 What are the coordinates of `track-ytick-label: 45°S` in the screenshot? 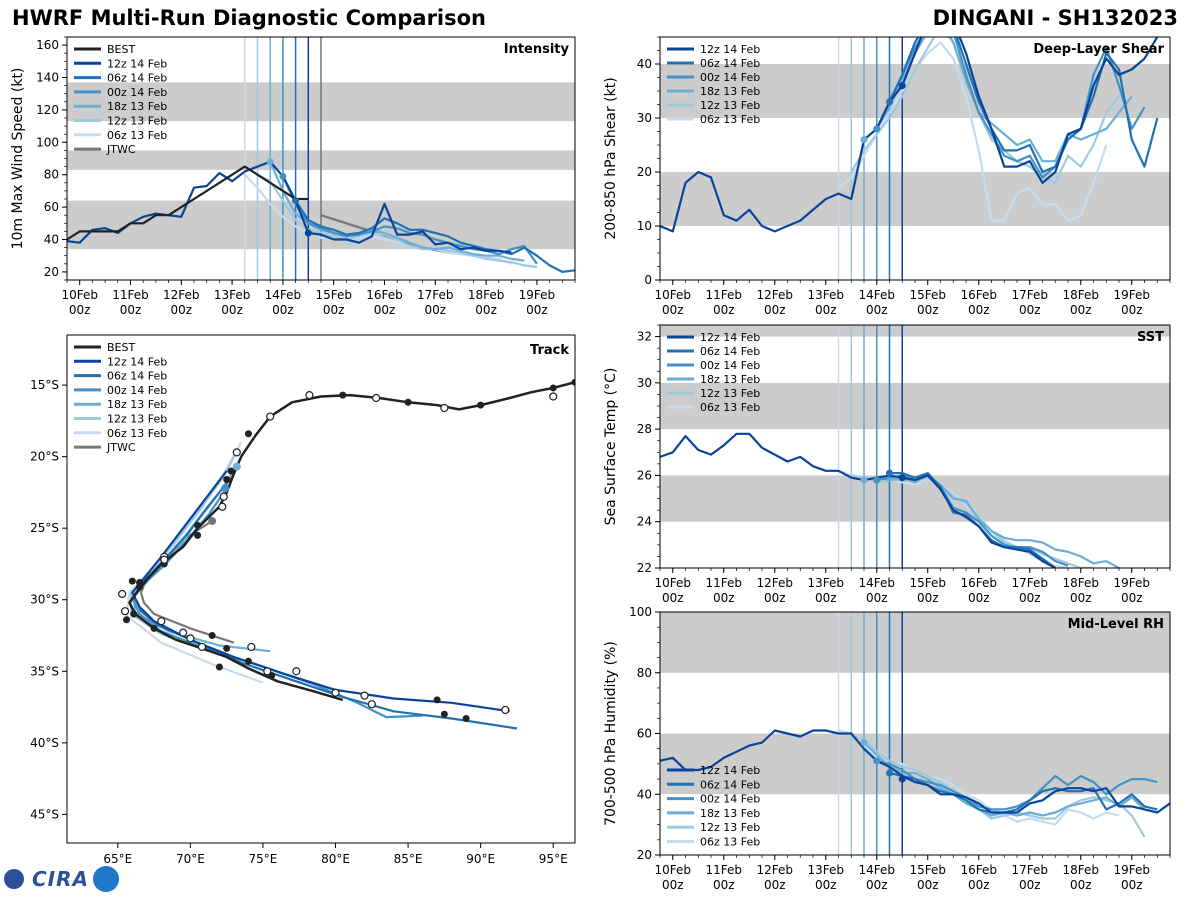 It's located at (44, 814).